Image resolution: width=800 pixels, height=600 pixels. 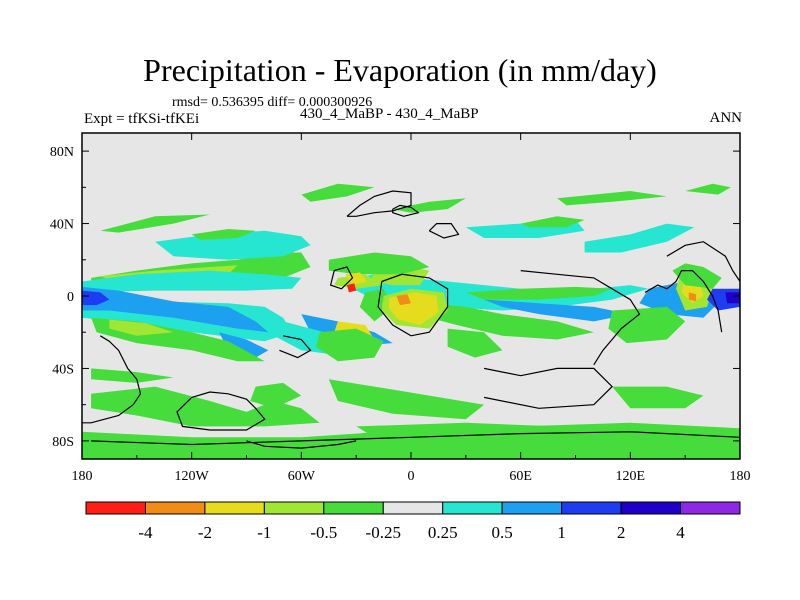 I want to click on y-tick-label: 40S, so click(x=63, y=369).